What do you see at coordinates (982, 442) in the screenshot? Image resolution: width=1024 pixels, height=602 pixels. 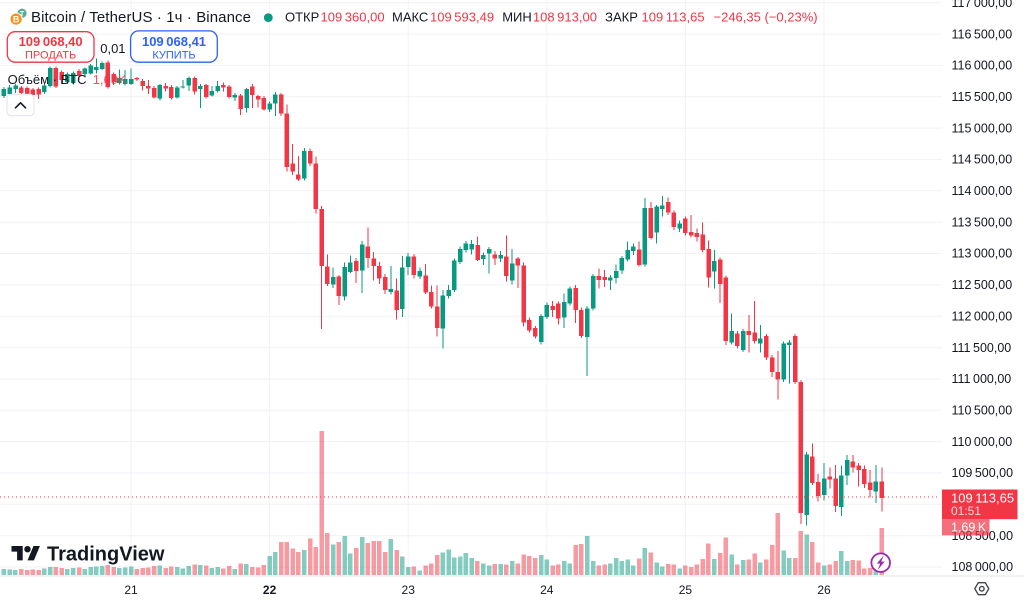 I see `svg-text: 110 000,00` at bounding box center [982, 442].